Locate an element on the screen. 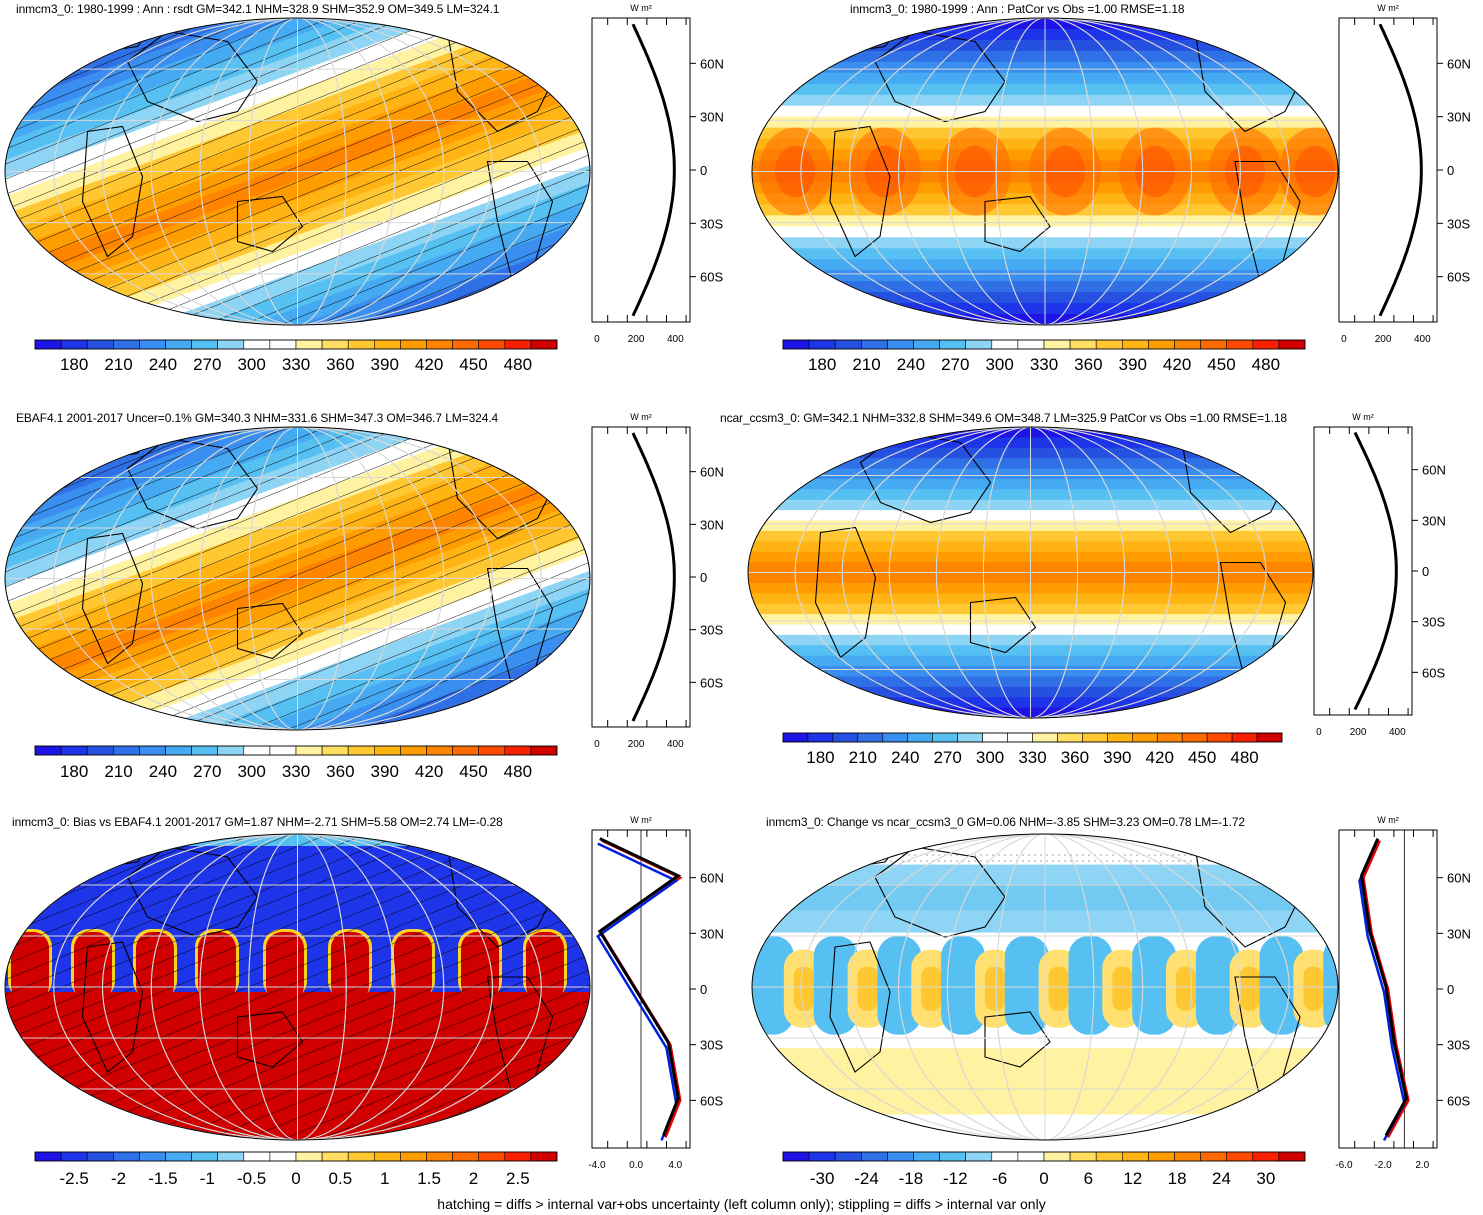  colorbar-tick-label: -6 is located at coordinates (999, 1178).